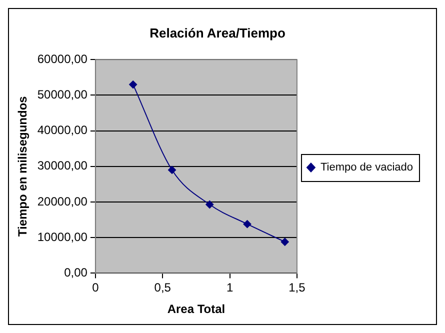  What do you see at coordinates (230, 287) in the screenshot?
I see `x-tick-label: 1` at bounding box center [230, 287].